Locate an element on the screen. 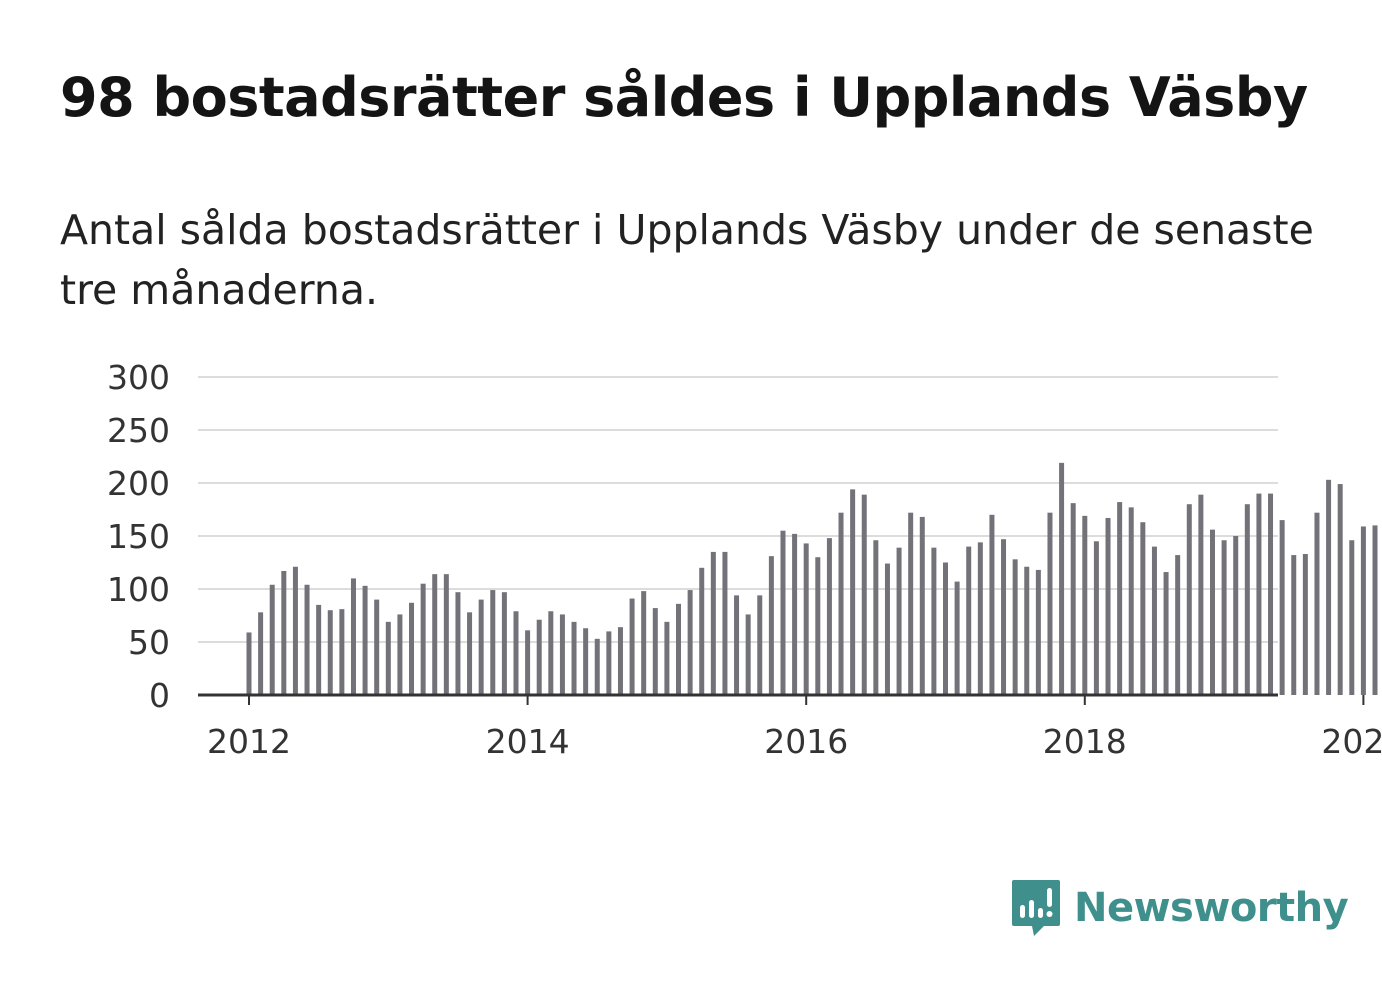 The image size is (1382, 999). y-tick-label: 300 is located at coordinates (138, 377).